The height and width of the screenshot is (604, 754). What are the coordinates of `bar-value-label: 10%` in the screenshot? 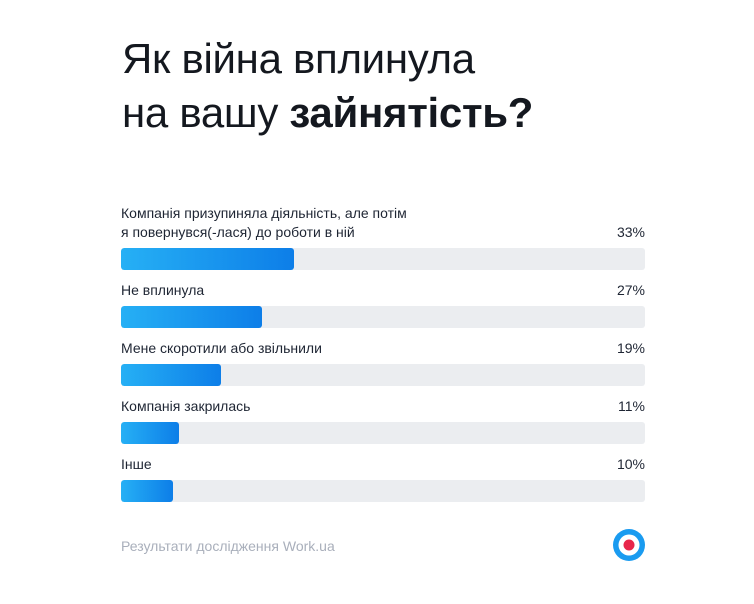 It's located at (630, 464).